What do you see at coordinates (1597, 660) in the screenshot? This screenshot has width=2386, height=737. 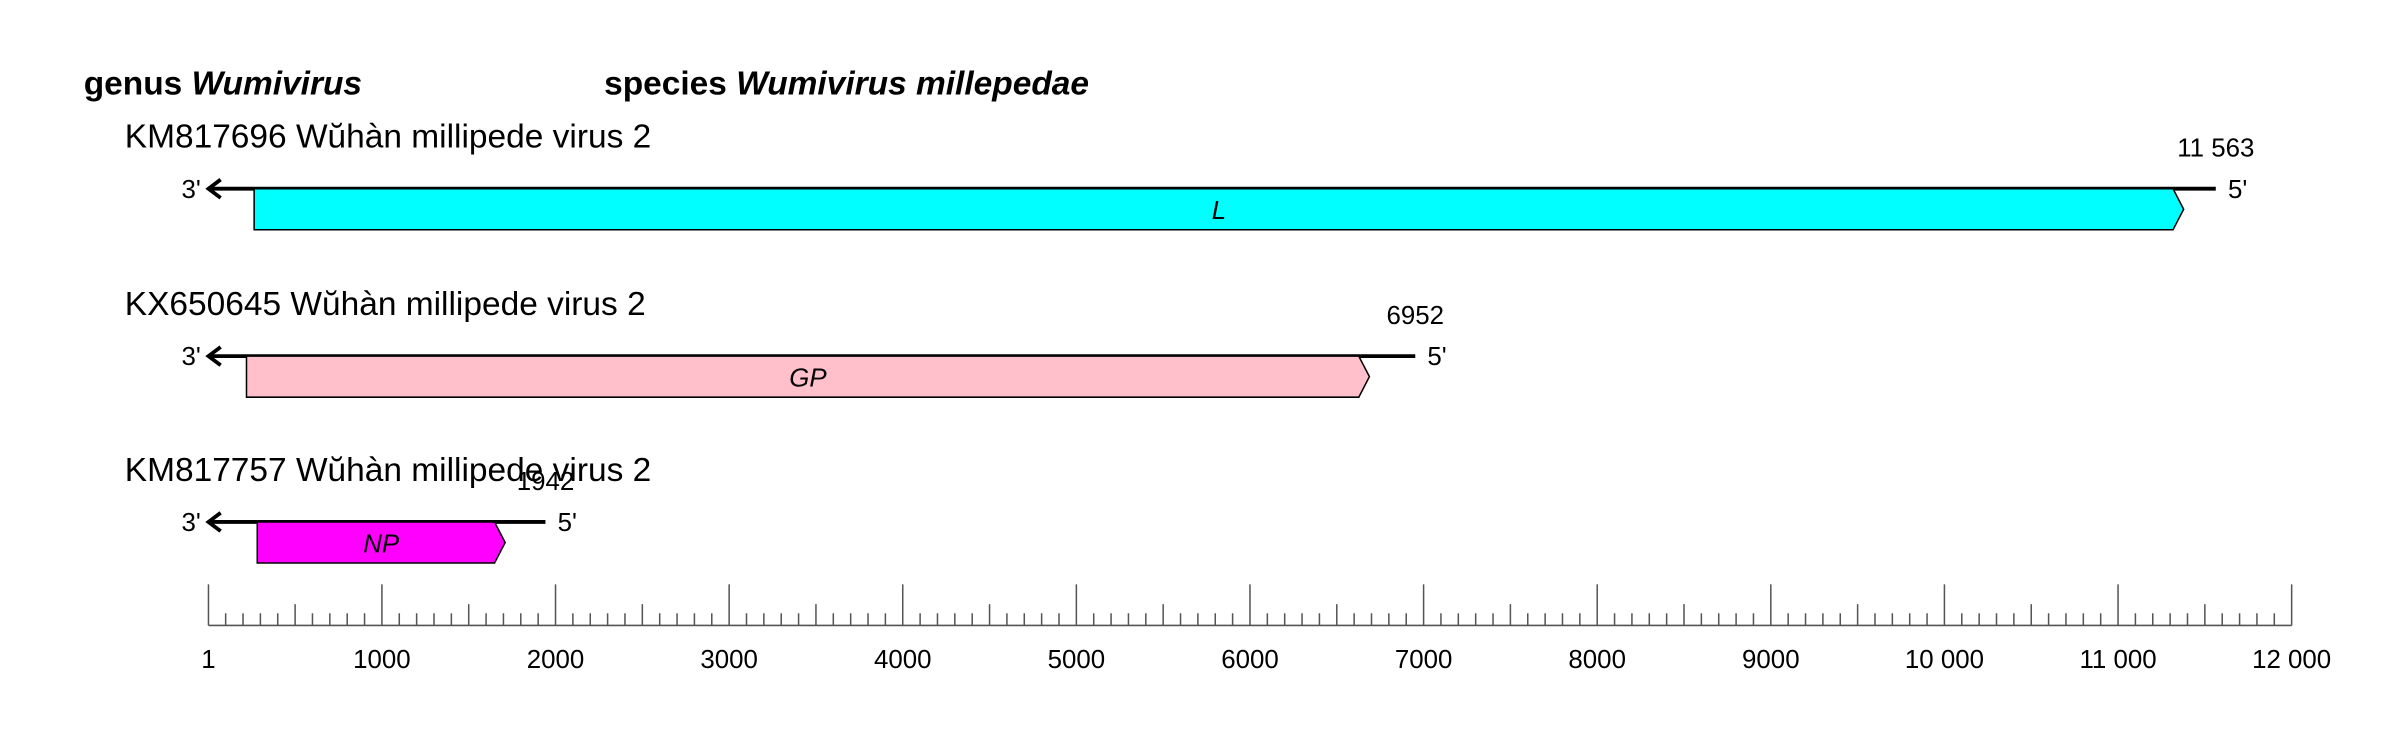 I see `x-tick-label: 8000` at bounding box center [1597, 660].